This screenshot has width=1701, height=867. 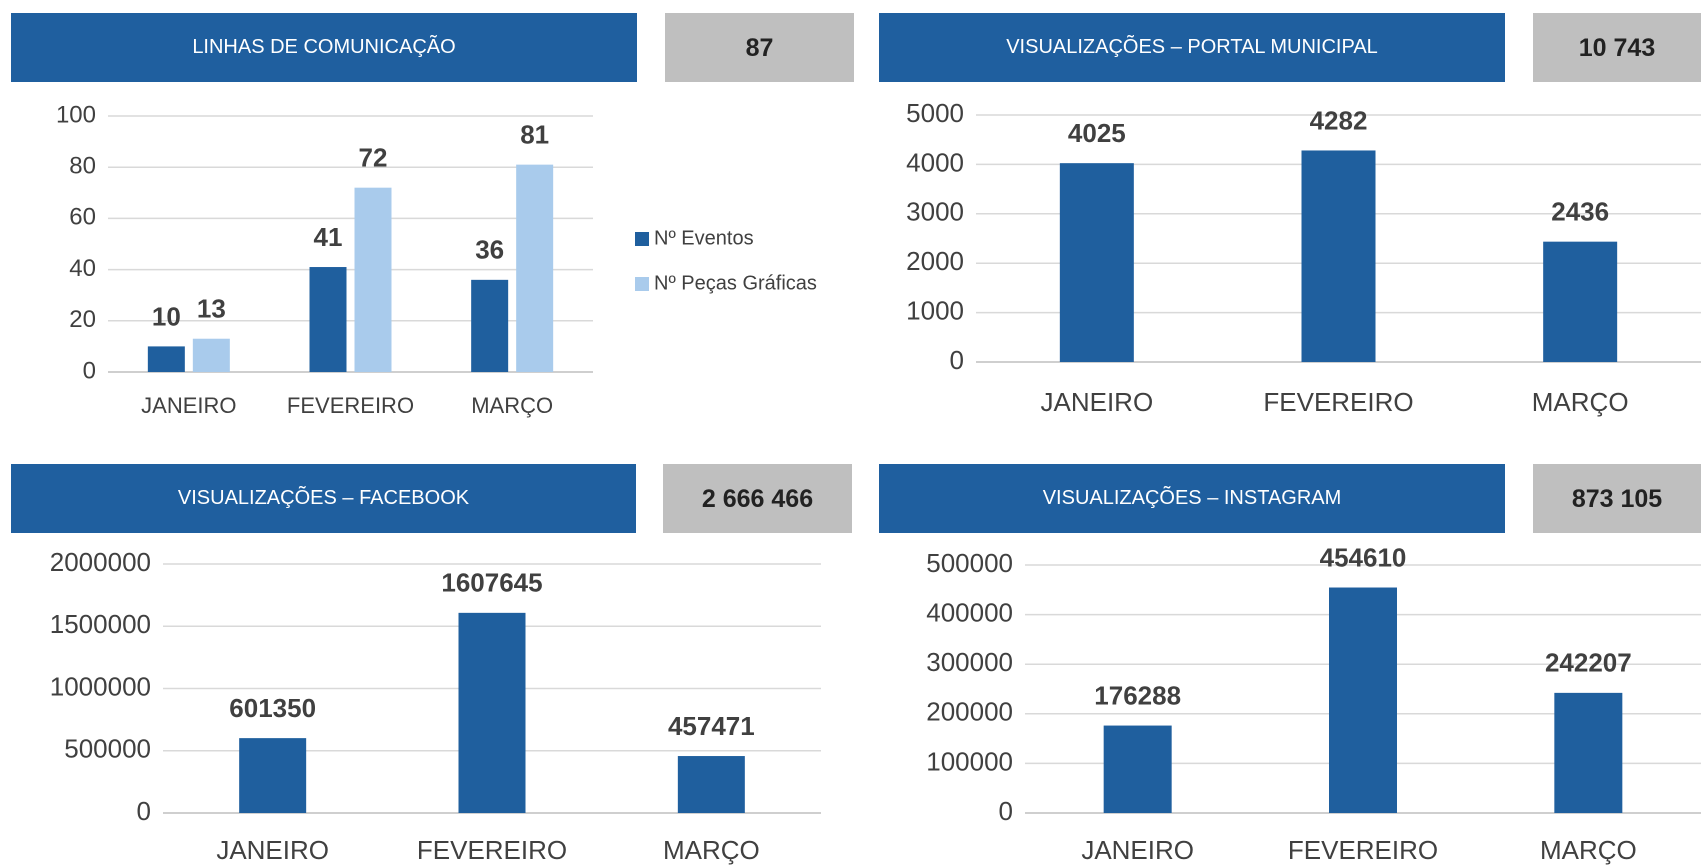 I want to click on data-label: 242207, so click(x=1588, y=663).